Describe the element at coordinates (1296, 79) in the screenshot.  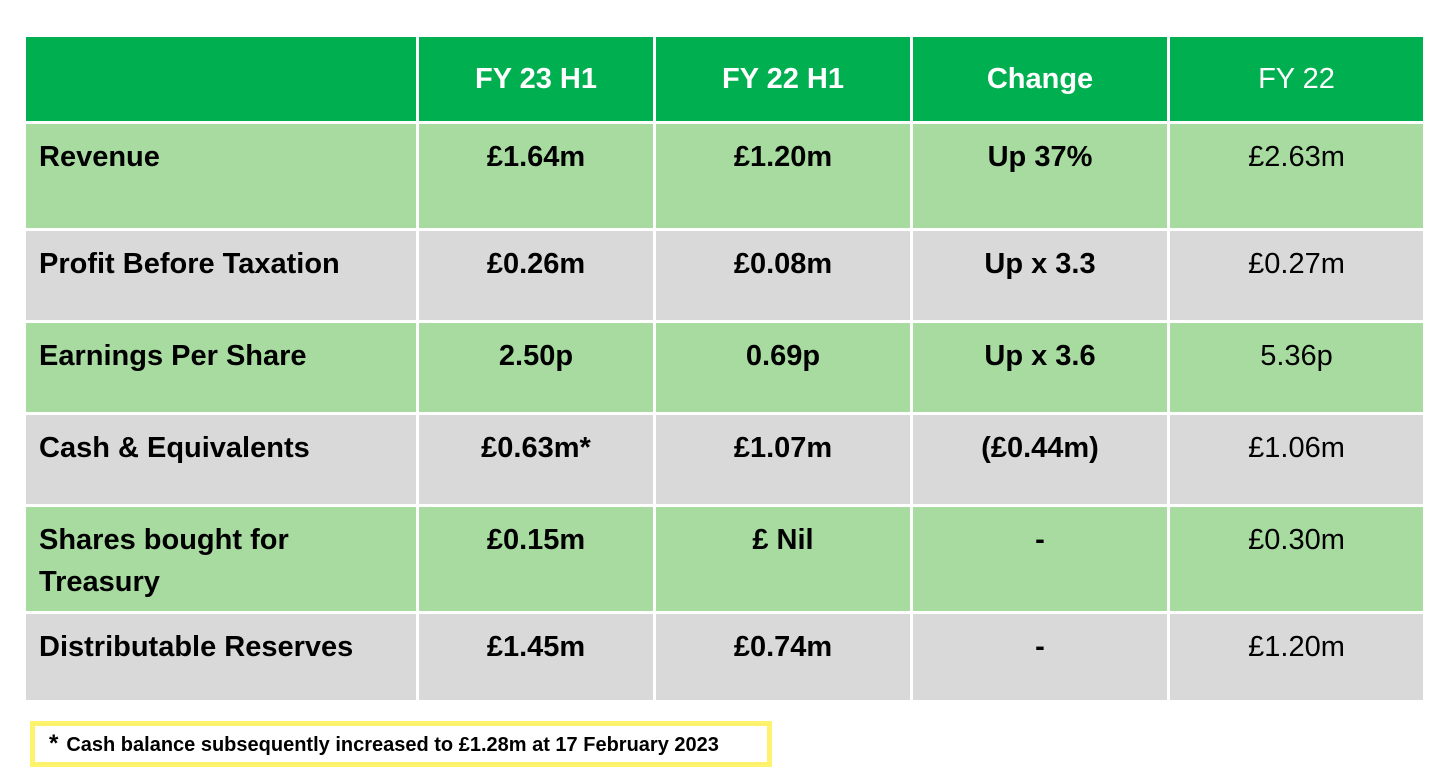
I see `header-fy22: FY 22` at that location.